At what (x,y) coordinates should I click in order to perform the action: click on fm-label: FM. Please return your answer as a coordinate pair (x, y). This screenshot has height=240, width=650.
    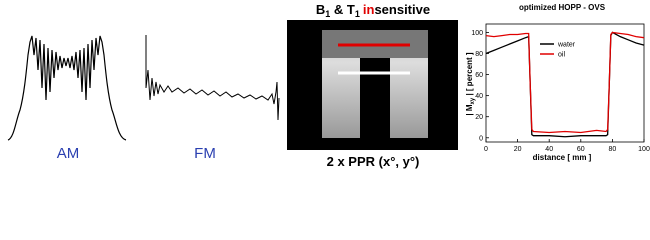
    Looking at the image, I should click on (205, 153).